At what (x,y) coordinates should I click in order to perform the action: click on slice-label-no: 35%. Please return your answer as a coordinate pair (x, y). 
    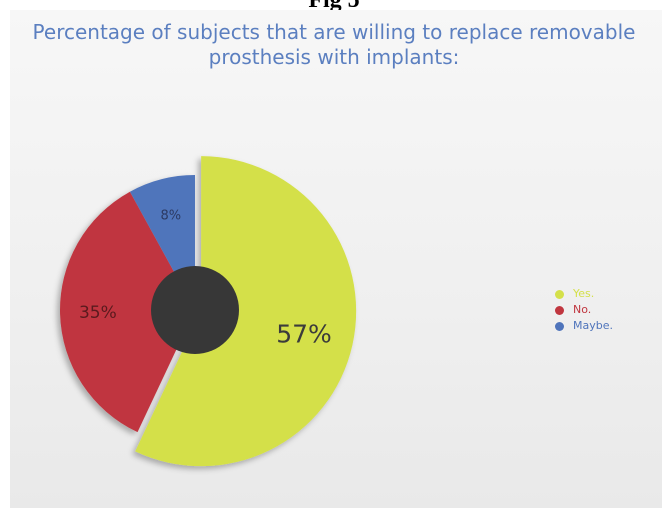
    Looking at the image, I should click on (98, 313).